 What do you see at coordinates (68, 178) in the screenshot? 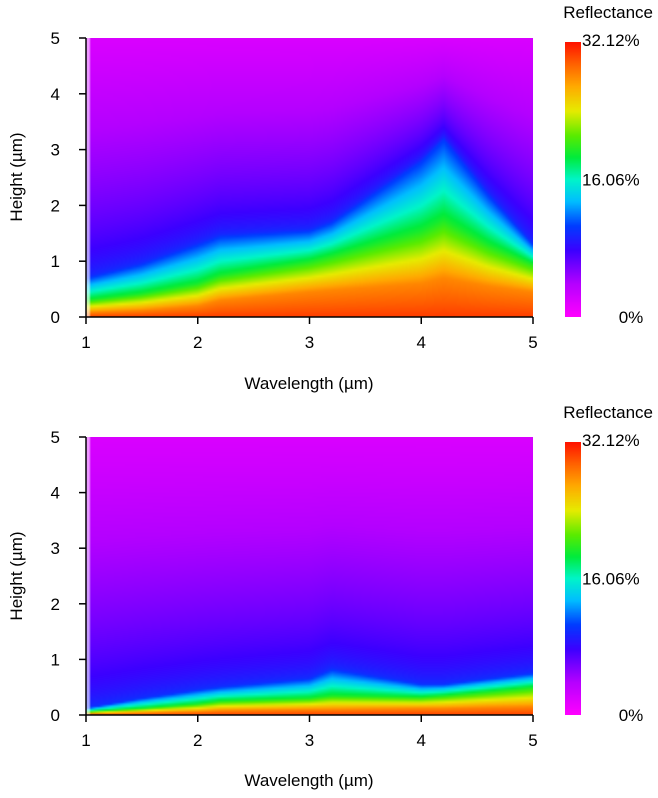
I see `y-ticks-top: 0 1 2 3 4 5` at bounding box center [68, 178].